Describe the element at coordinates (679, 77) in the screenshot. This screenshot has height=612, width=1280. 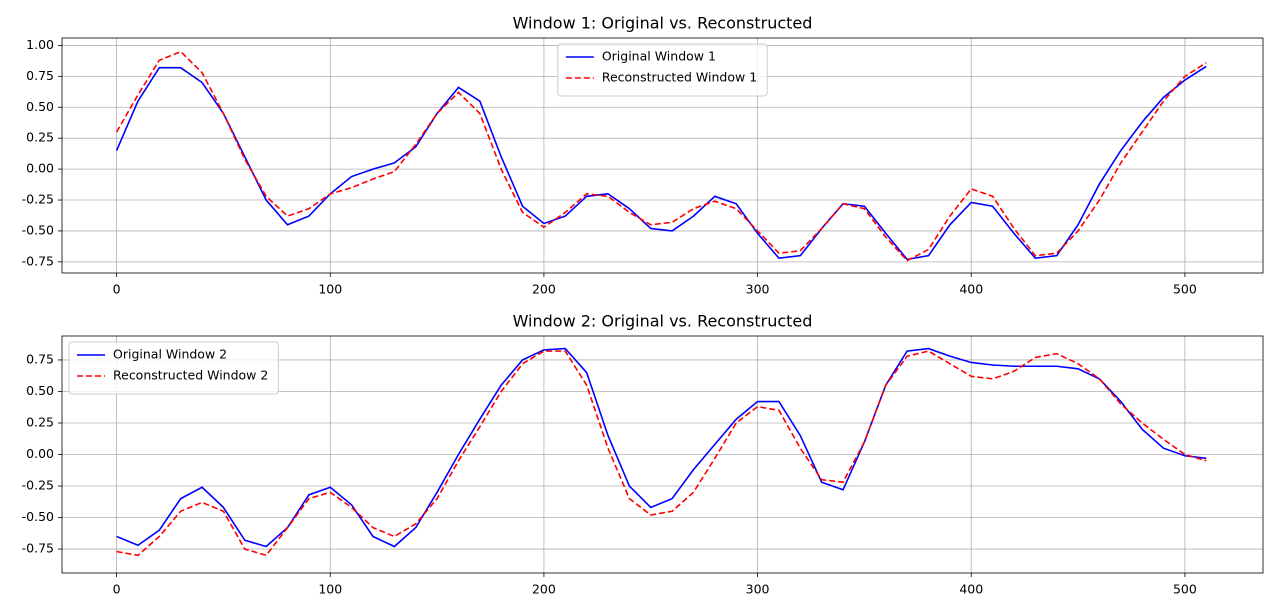
I see `legend-label: Reconstructed Window 1` at that location.